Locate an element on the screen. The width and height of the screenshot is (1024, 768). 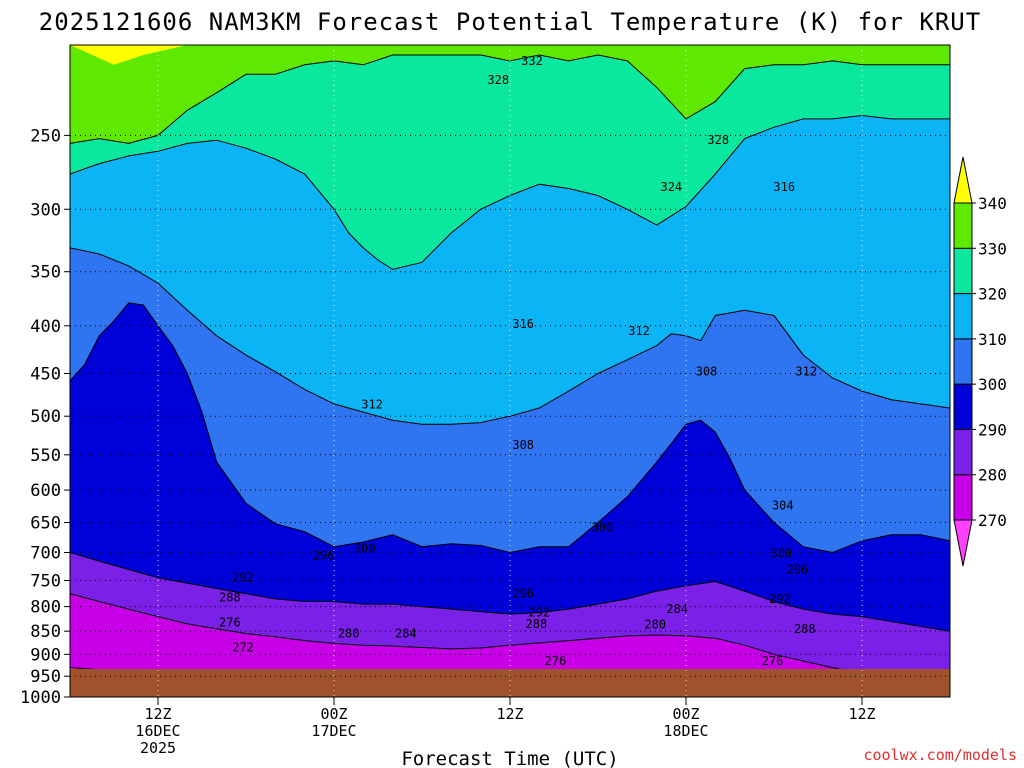
y-tick-label: 750 is located at coordinates (45, 581).